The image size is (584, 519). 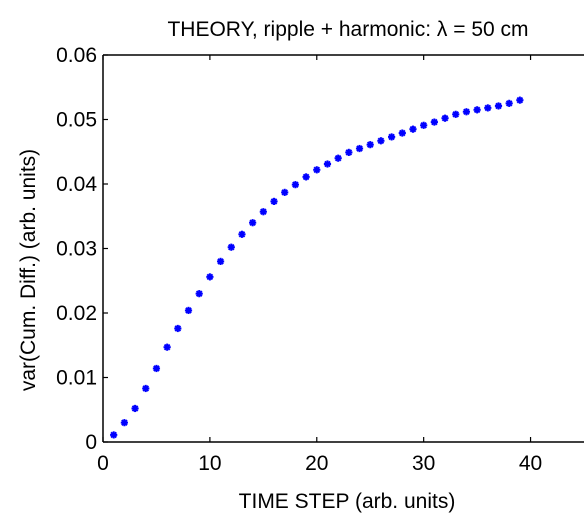 What do you see at coordinates (91, 442) in the screenshot?
I see `y-tick-label: 0` at bounding box center [91, 442].